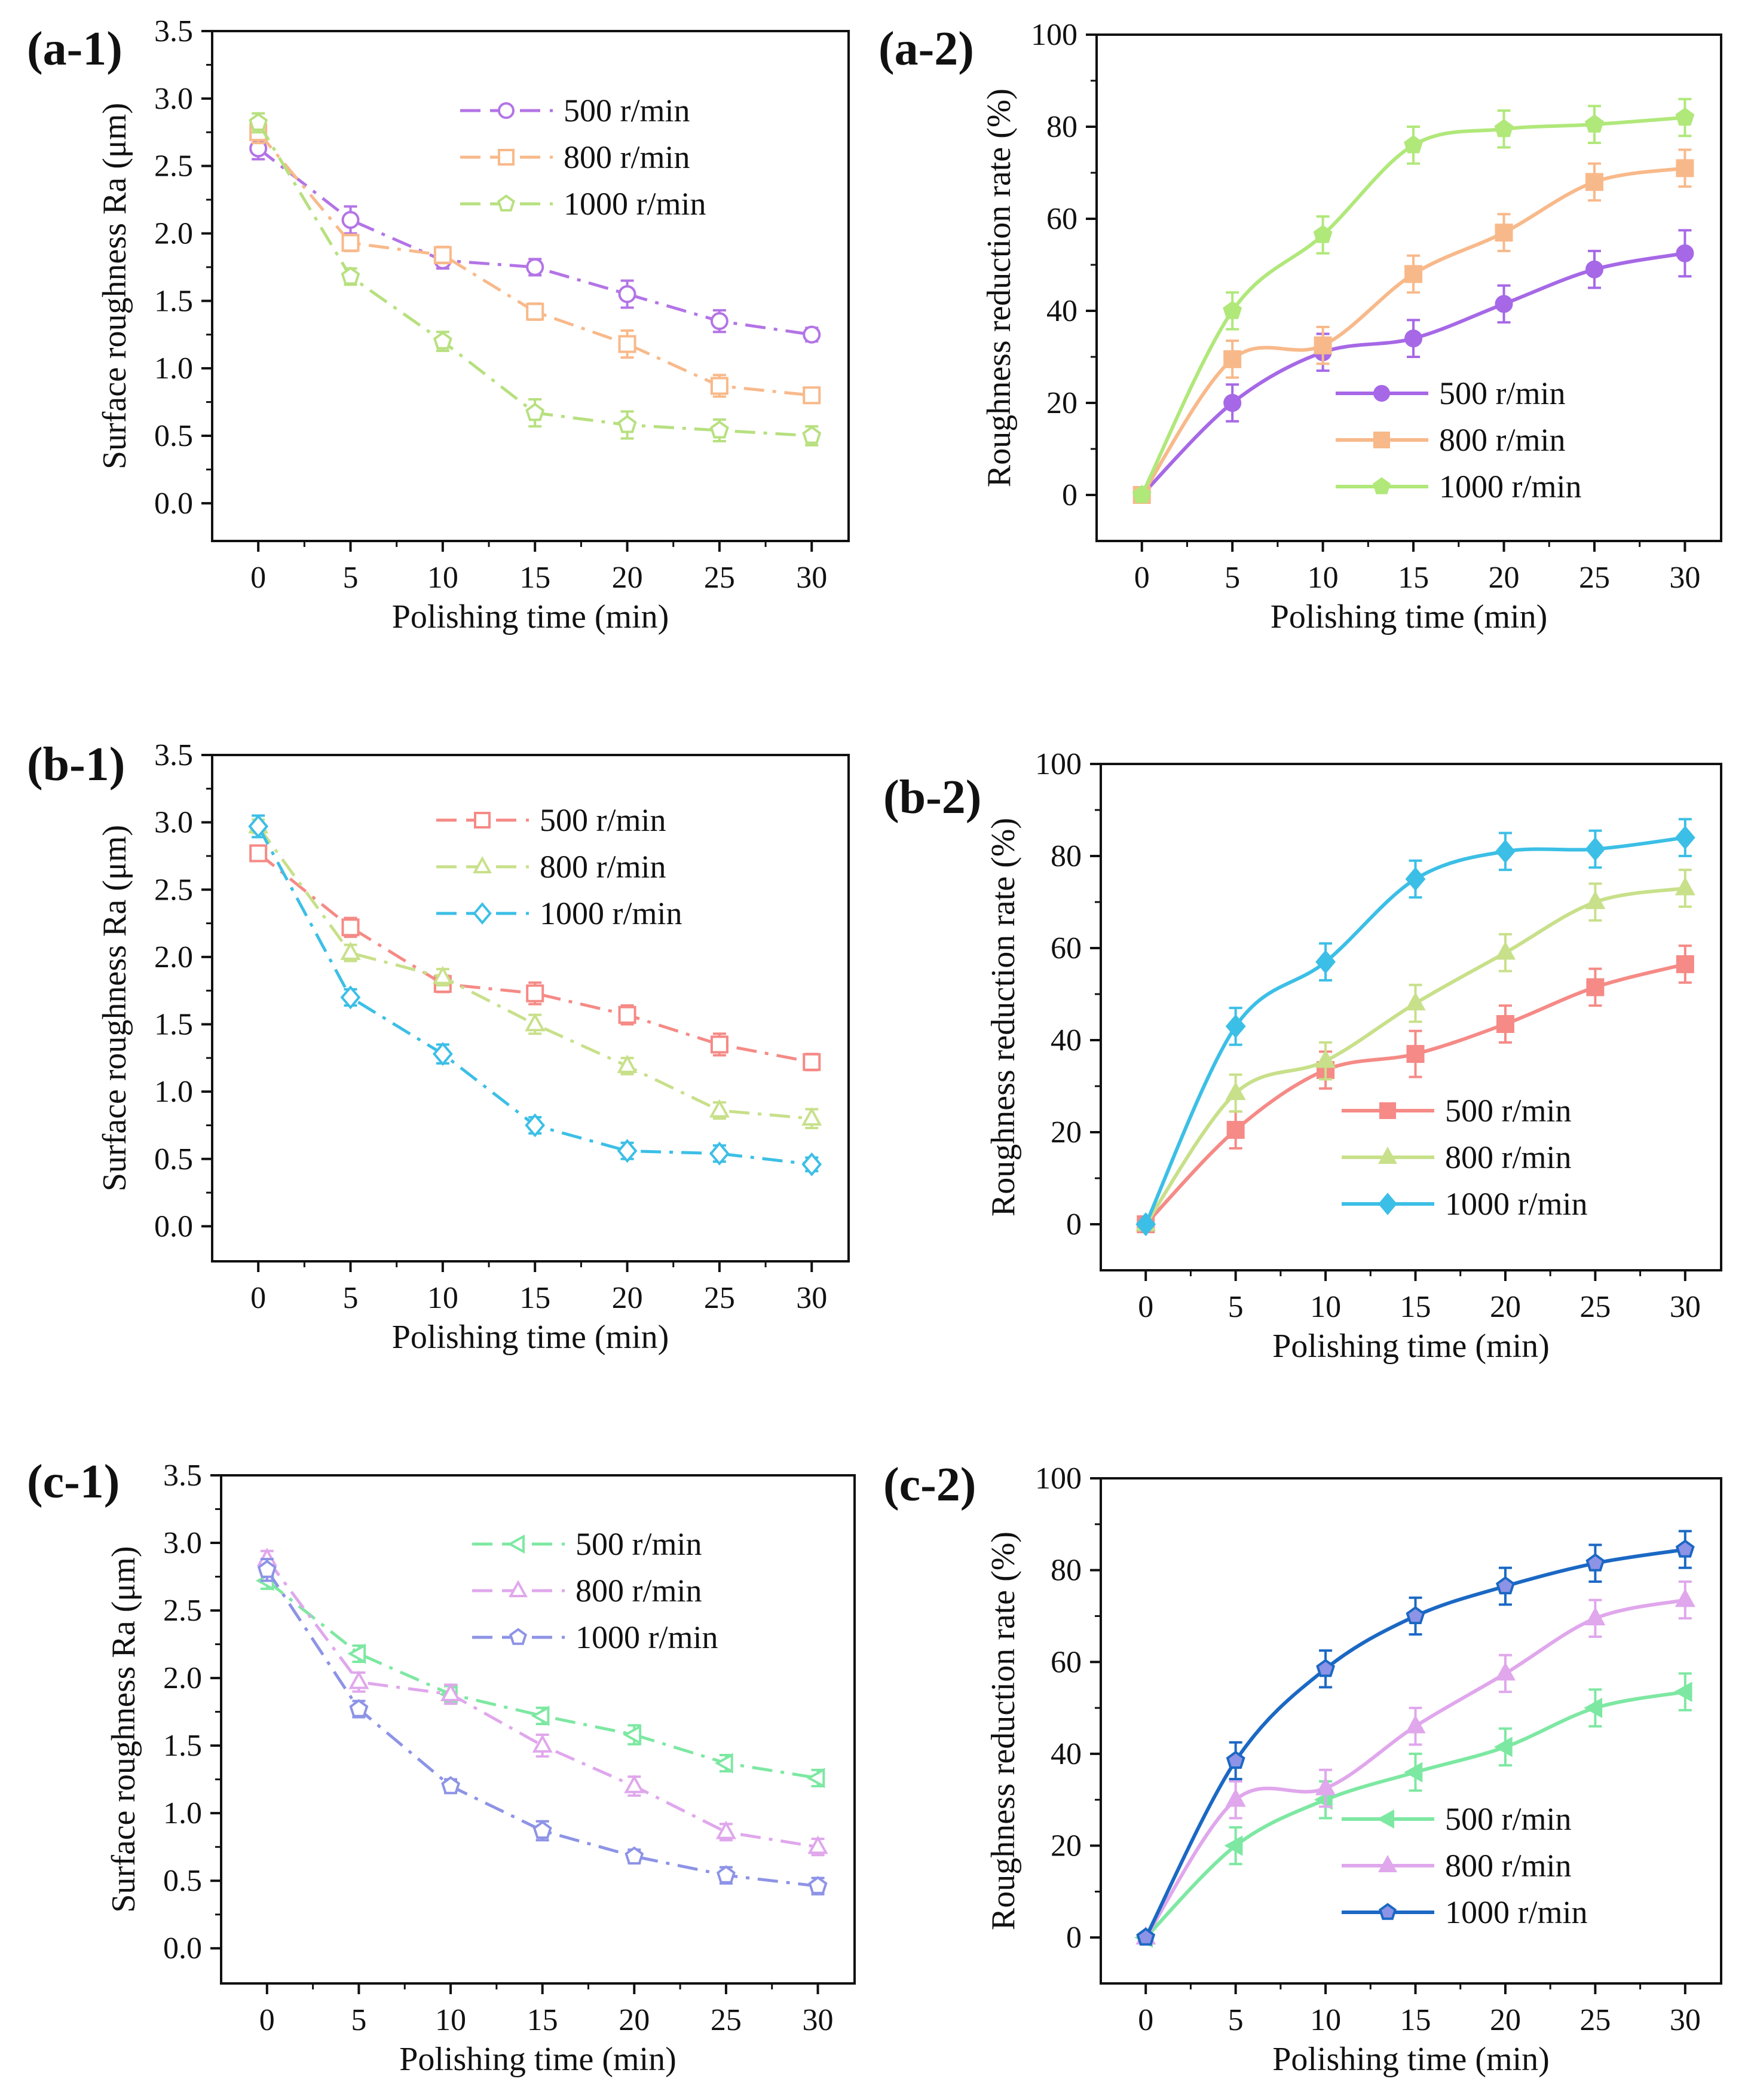 The height and width of the screenshot is (2100, 1751). What do you see at coordinates (926, 49) in the screenshot?
I see `panel-label: (a-2)` at bounding box center [926, 49].